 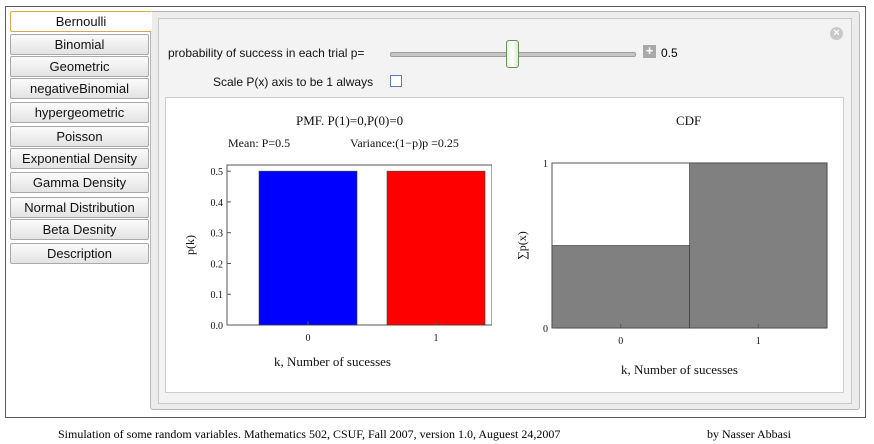 I want to click on tab-hypergeometric: hypergeometric, so click(x=79, y=112).